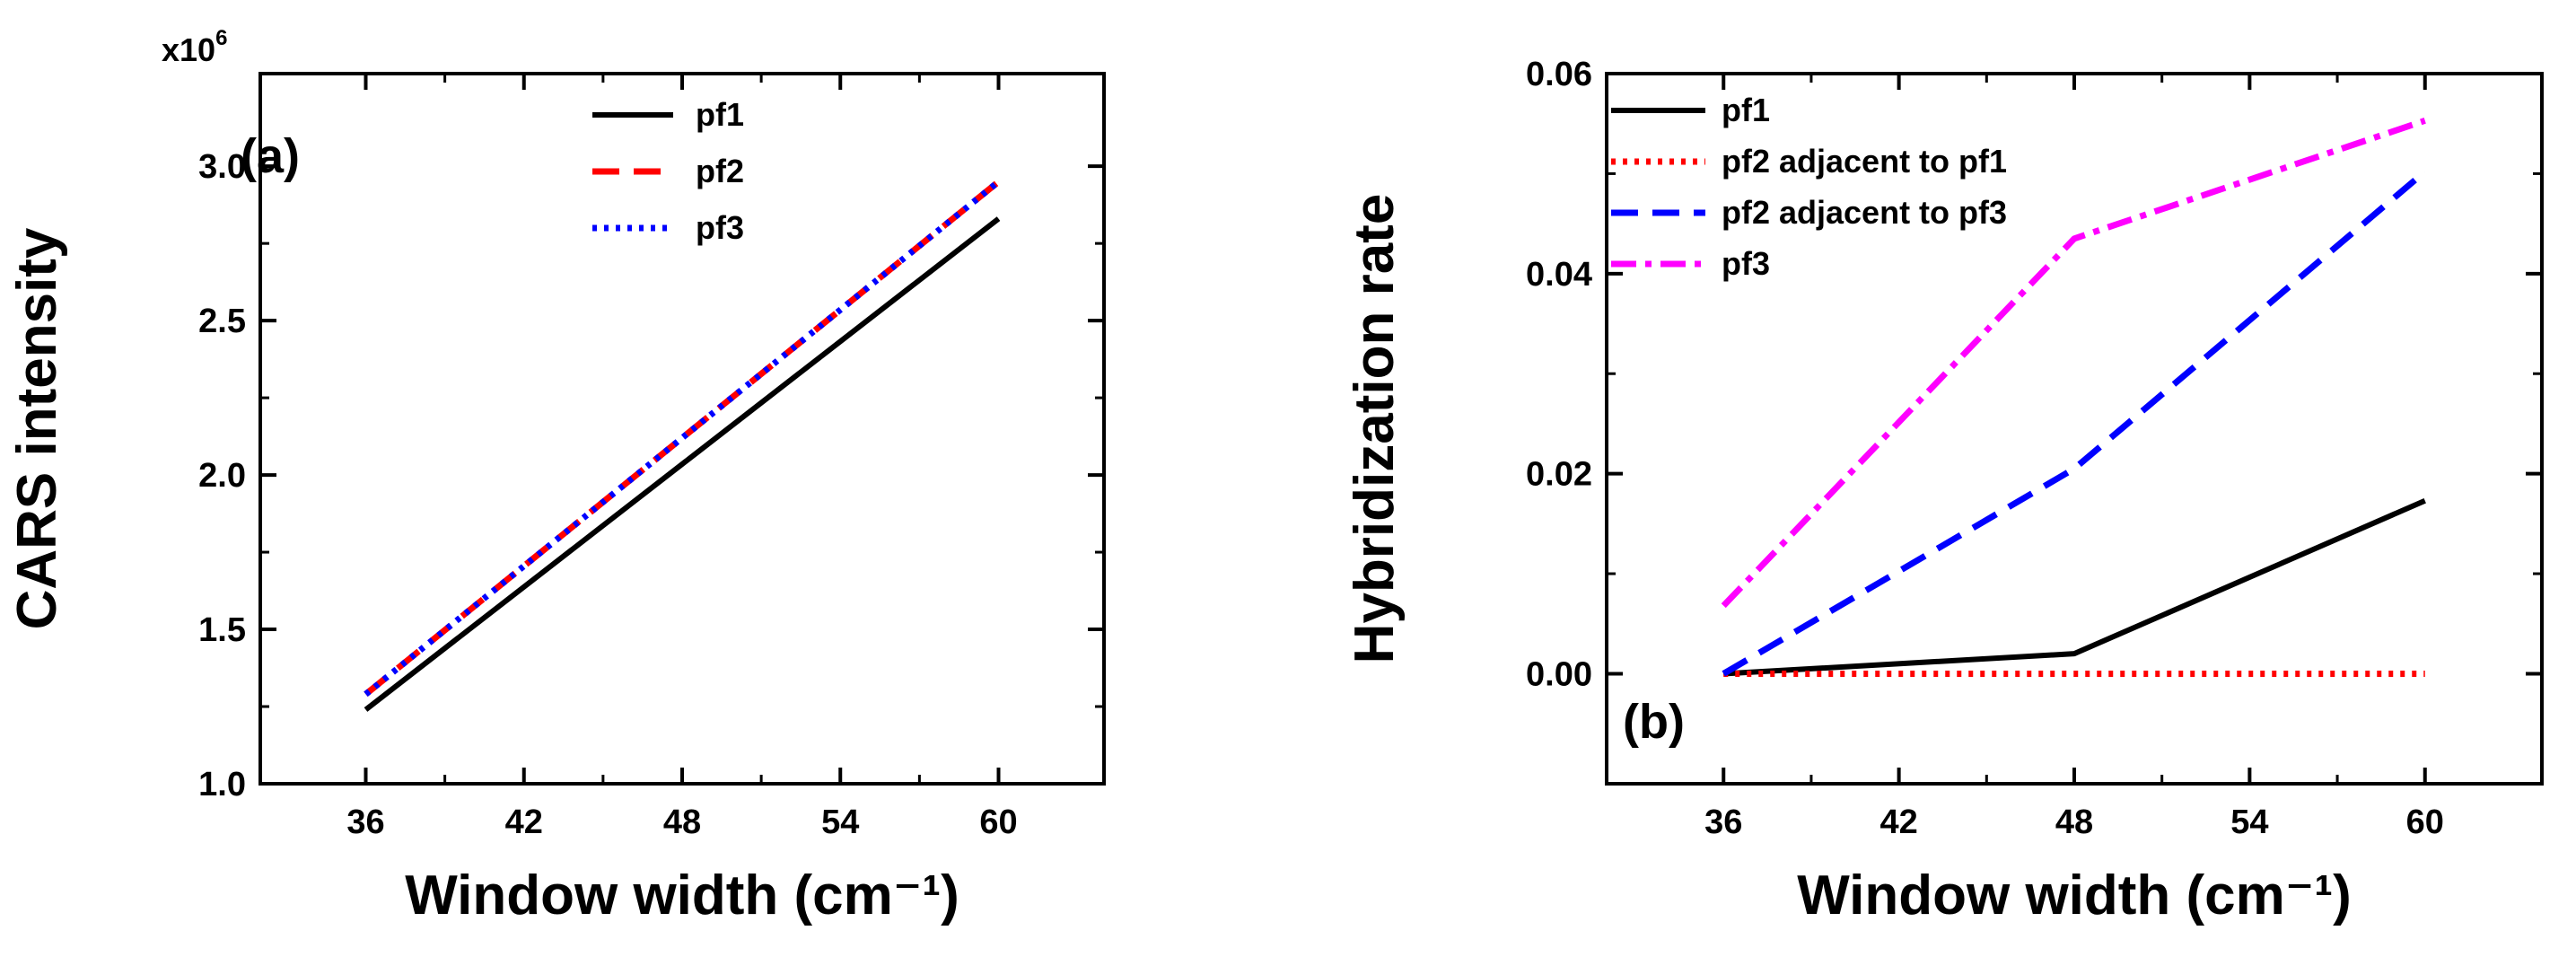 This screenshot has height=957, width=2576. What do you see at coordinates (270, 156) in the screenshot?
I see `panel-label: (a)` at bounding box center [270, 156].